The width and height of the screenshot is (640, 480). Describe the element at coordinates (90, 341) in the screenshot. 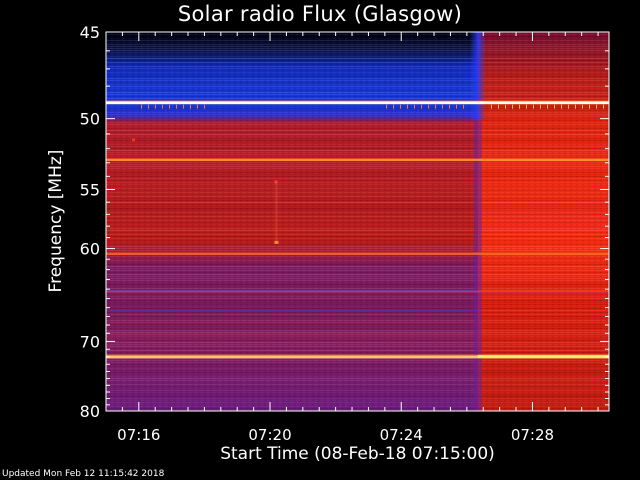

I see `y-tick-label: 70` at that location.